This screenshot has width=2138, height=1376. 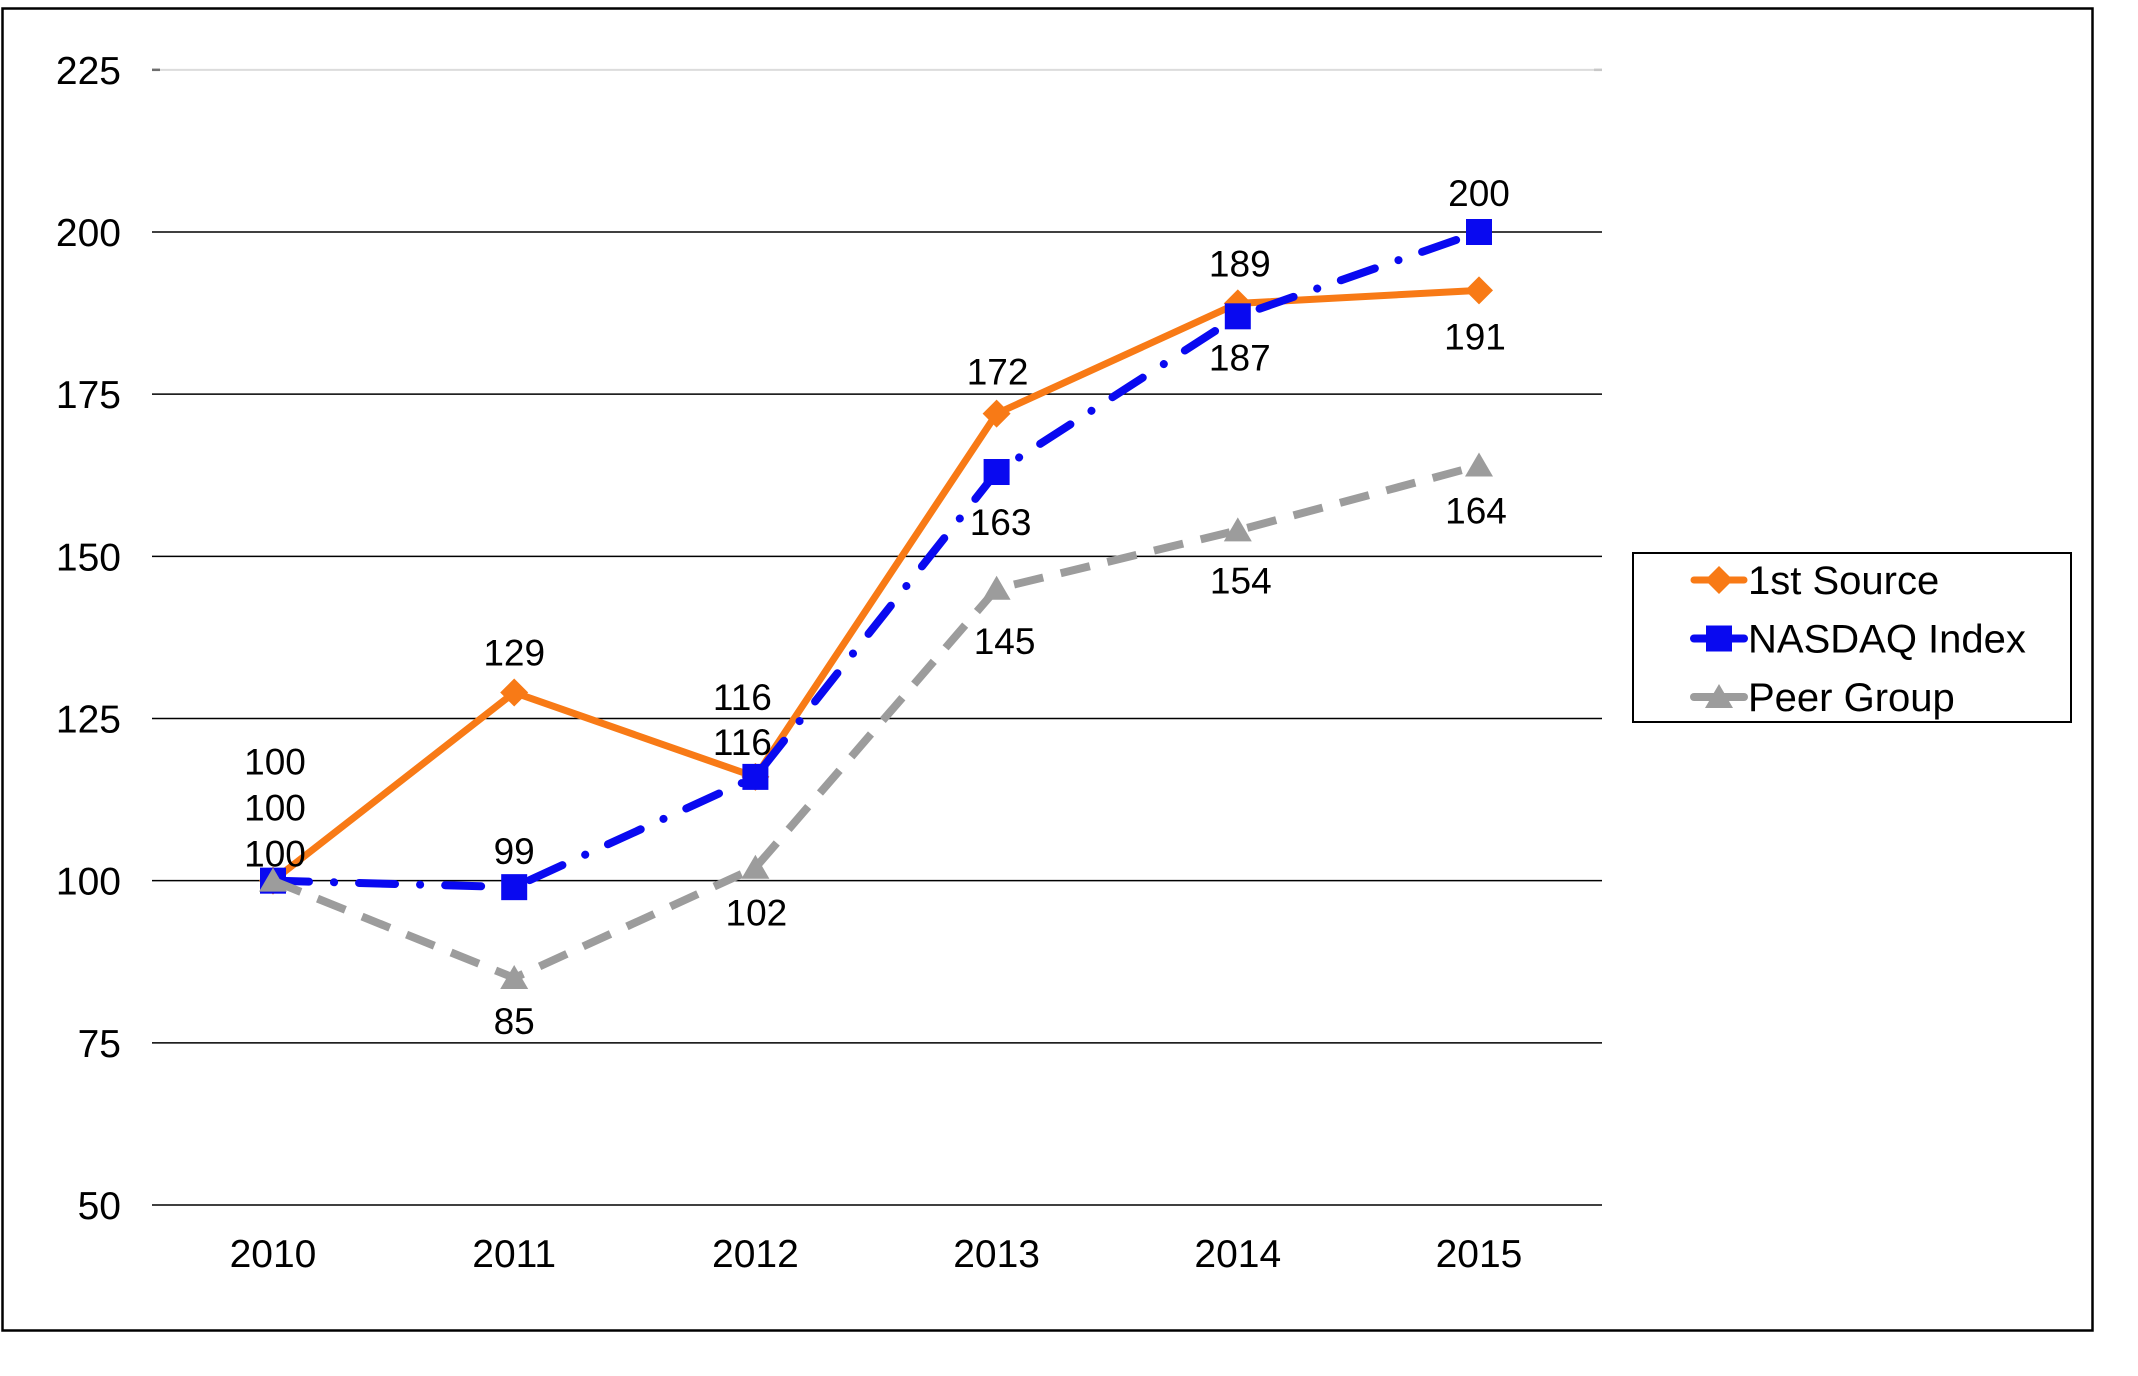 I want to click on legend: 1st Source NASDAQ Index Peer Group, so click(x=1852, y=637).